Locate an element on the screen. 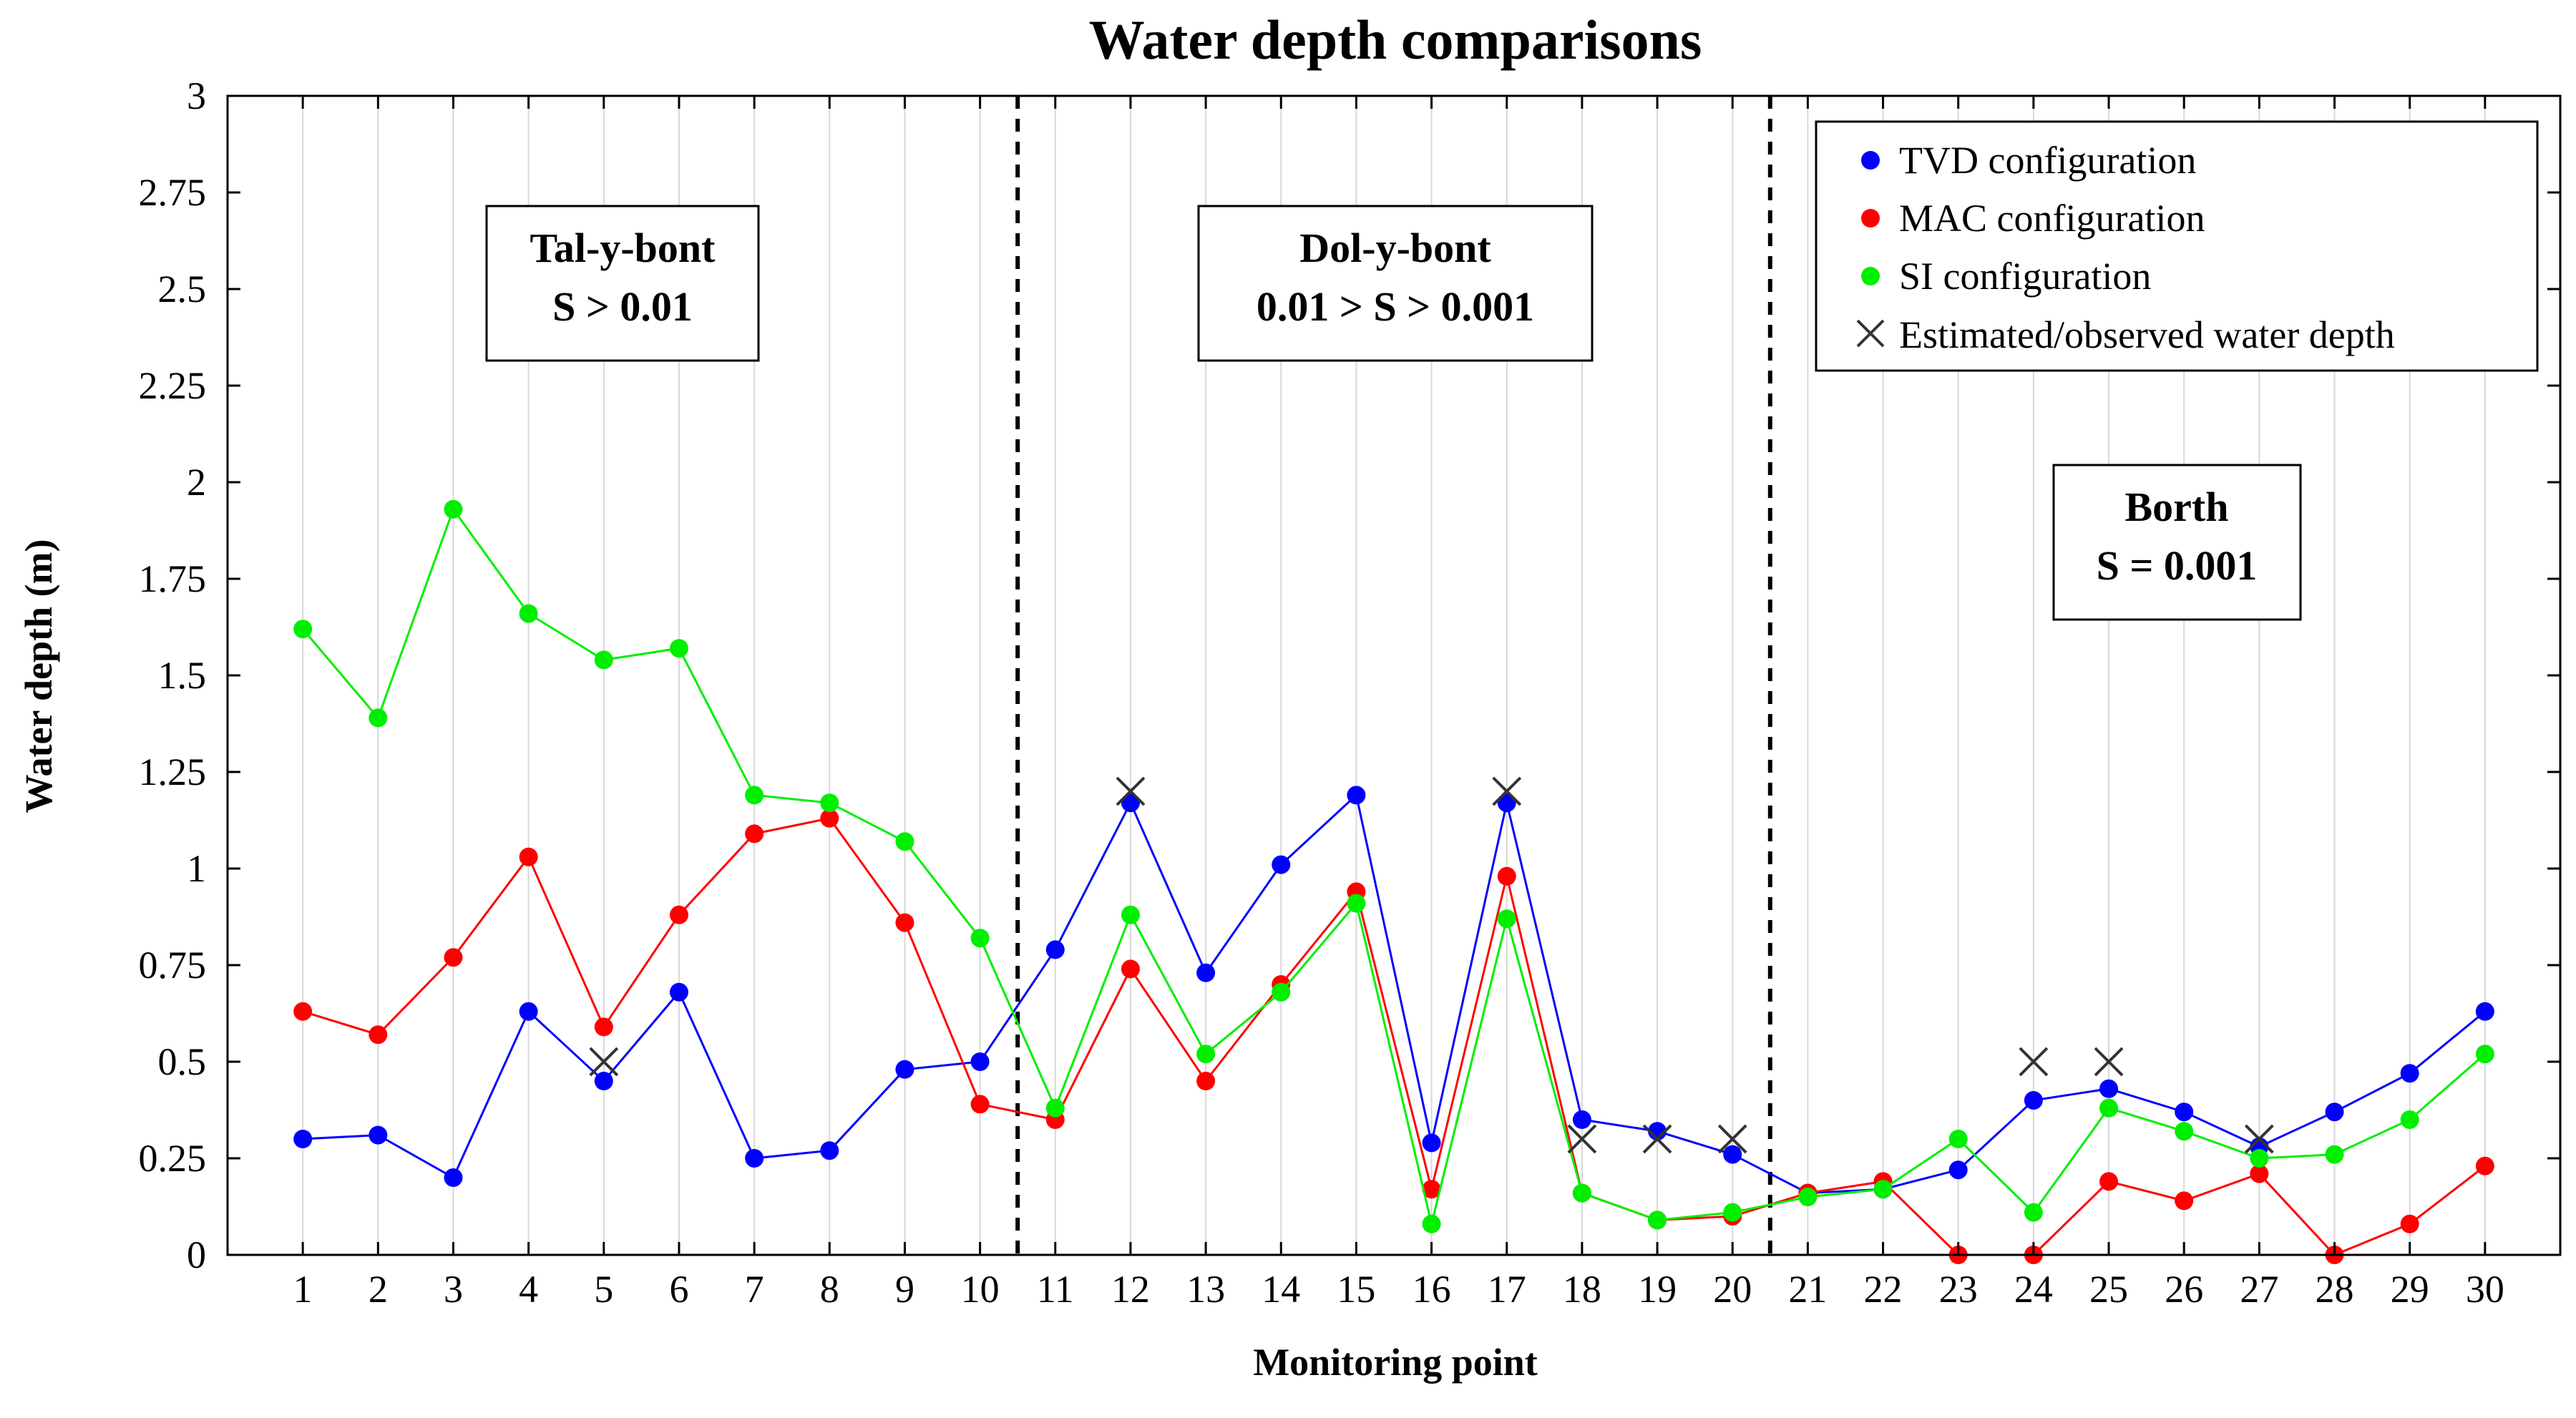  legend-marker-mac is located at coordinates (1870, 219).